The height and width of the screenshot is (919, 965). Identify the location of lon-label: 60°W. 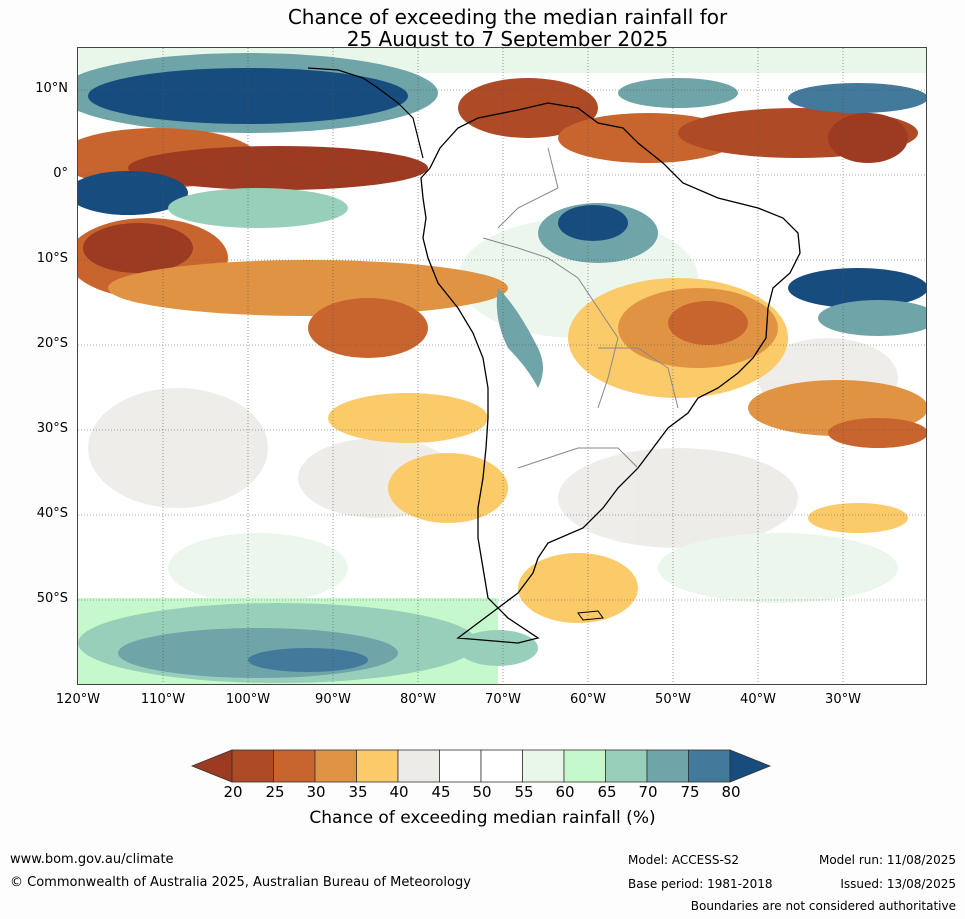
(588, 699).